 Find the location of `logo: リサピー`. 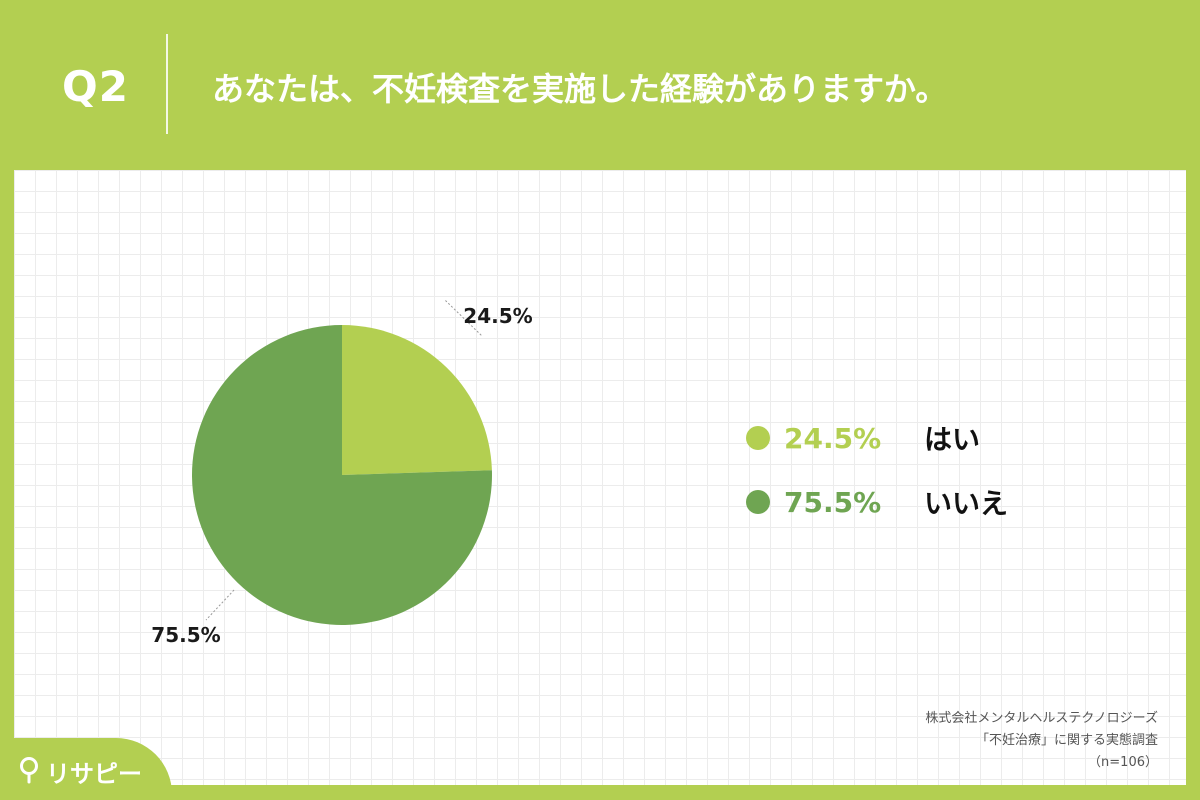

logo: リサピー is located at coordinates (86, 769).